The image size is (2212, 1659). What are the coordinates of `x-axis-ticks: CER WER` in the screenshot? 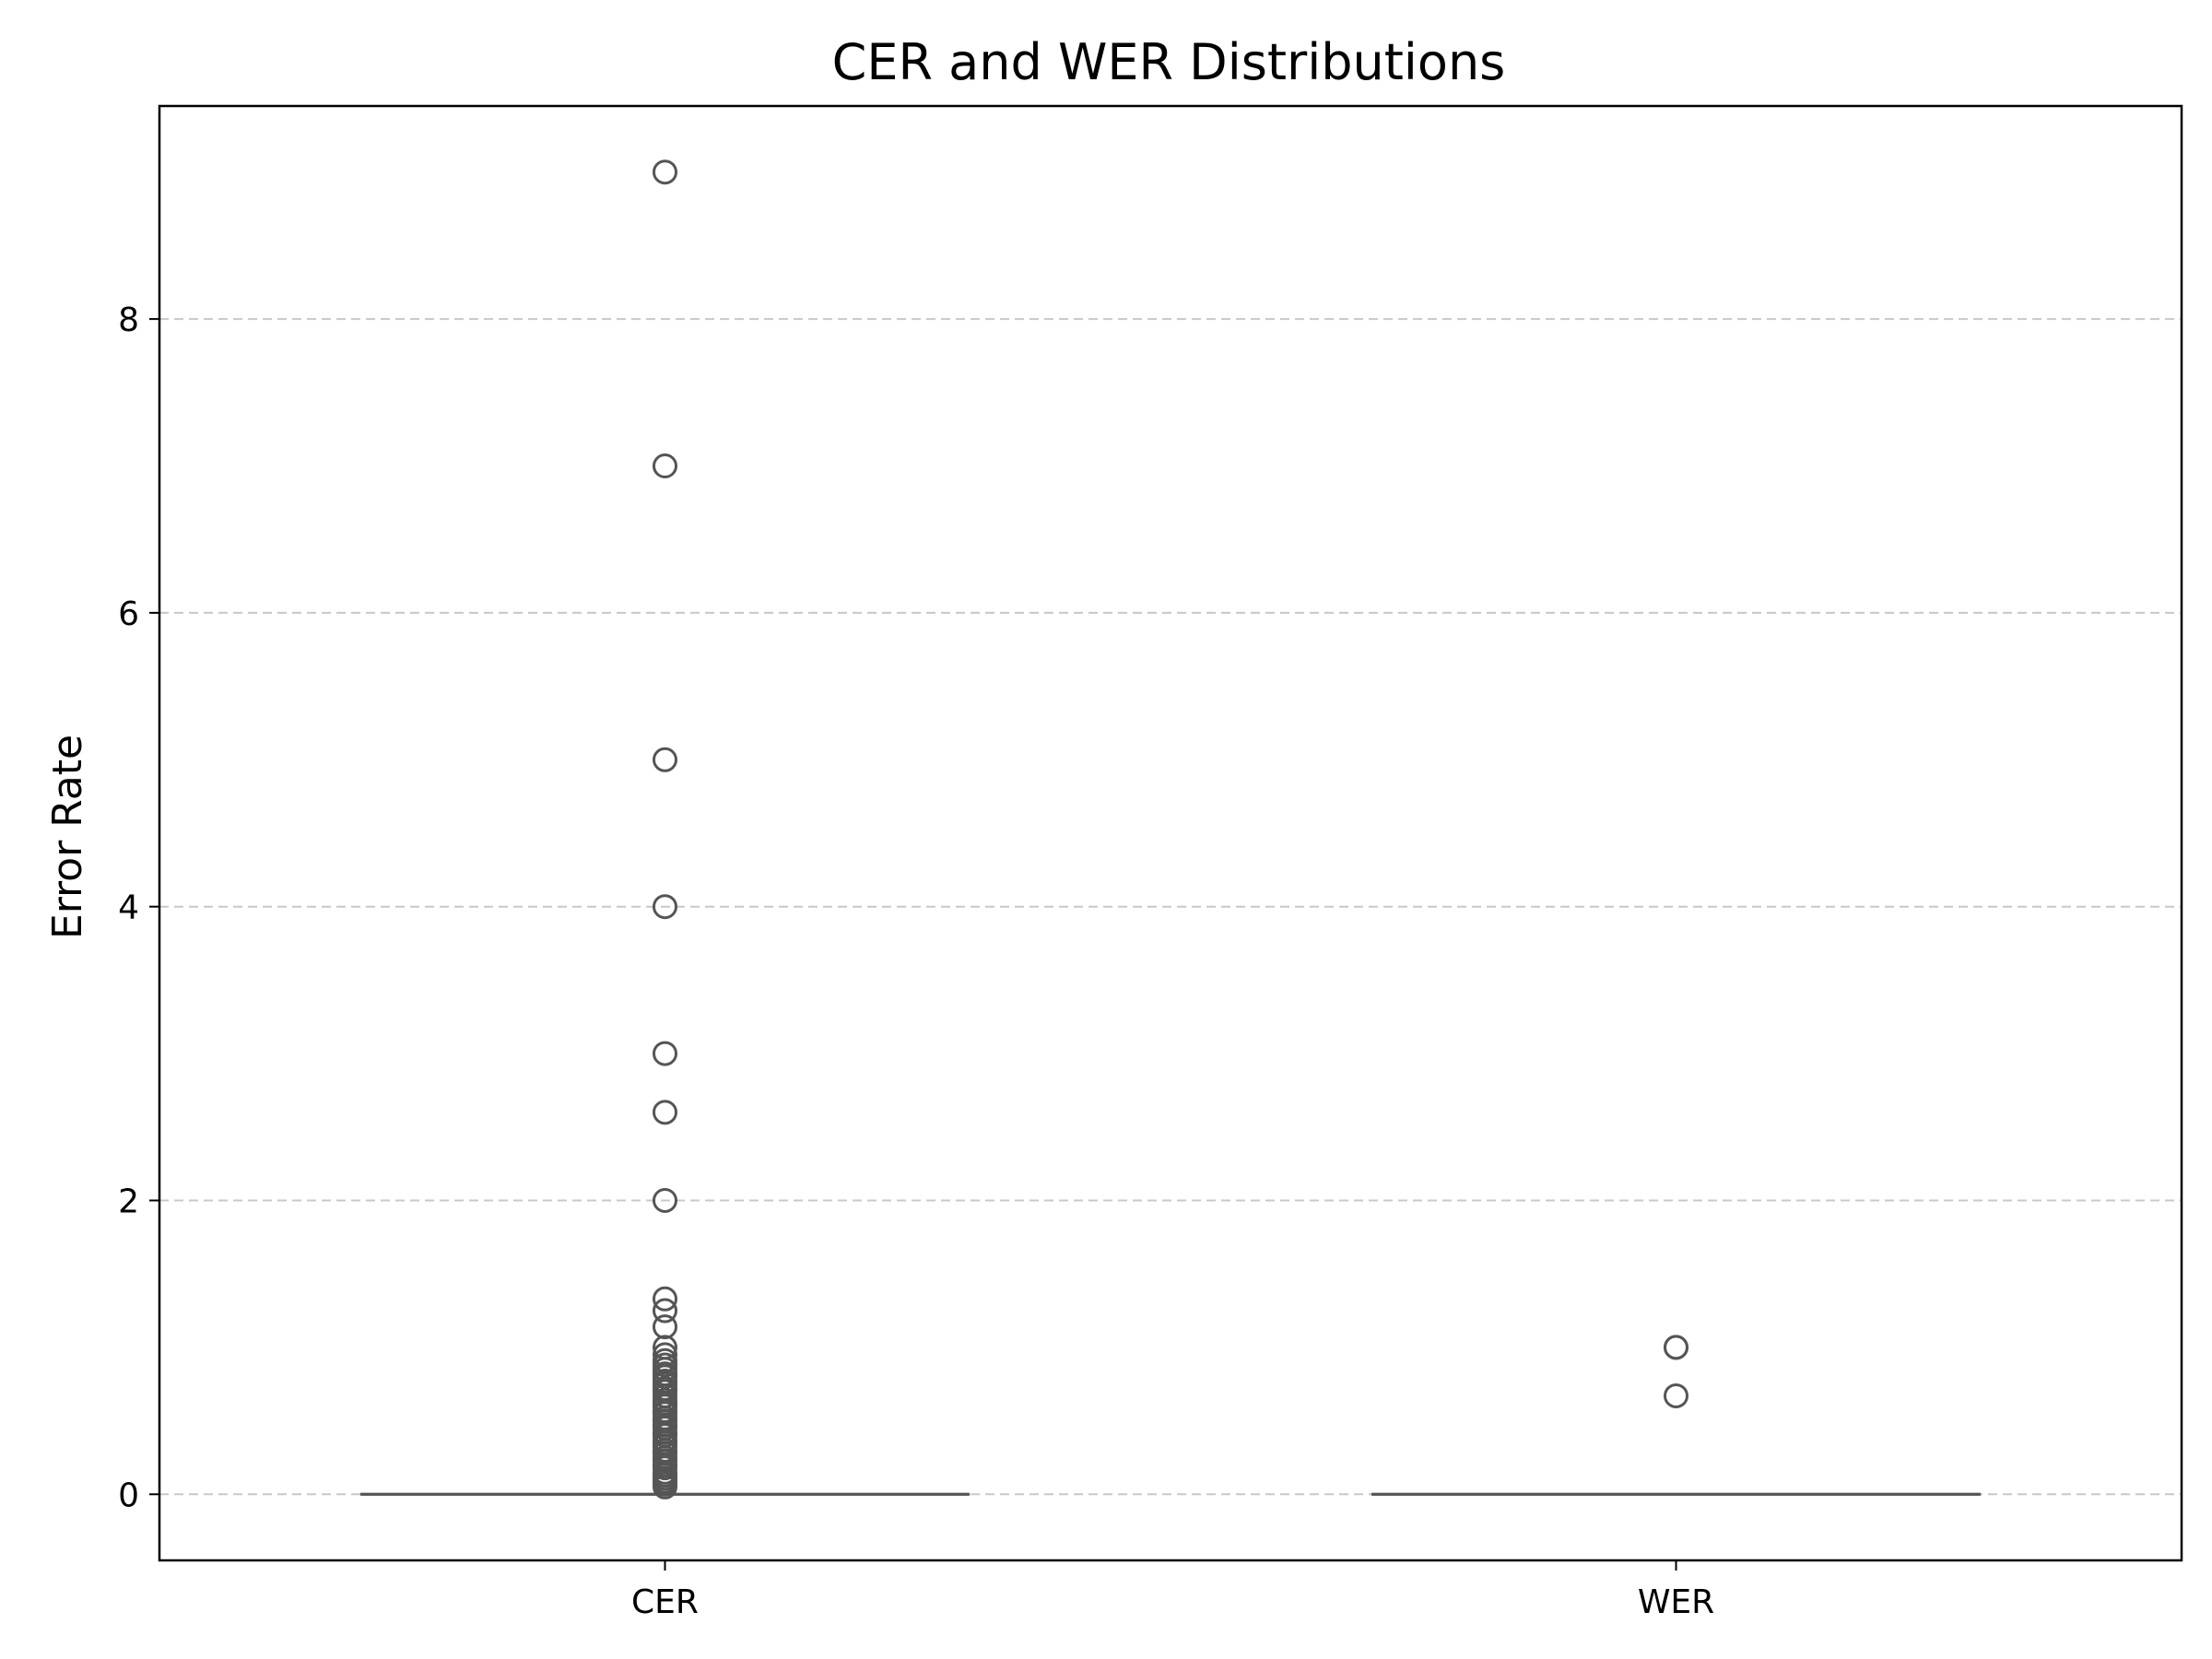 It's located at (1172, 1590).